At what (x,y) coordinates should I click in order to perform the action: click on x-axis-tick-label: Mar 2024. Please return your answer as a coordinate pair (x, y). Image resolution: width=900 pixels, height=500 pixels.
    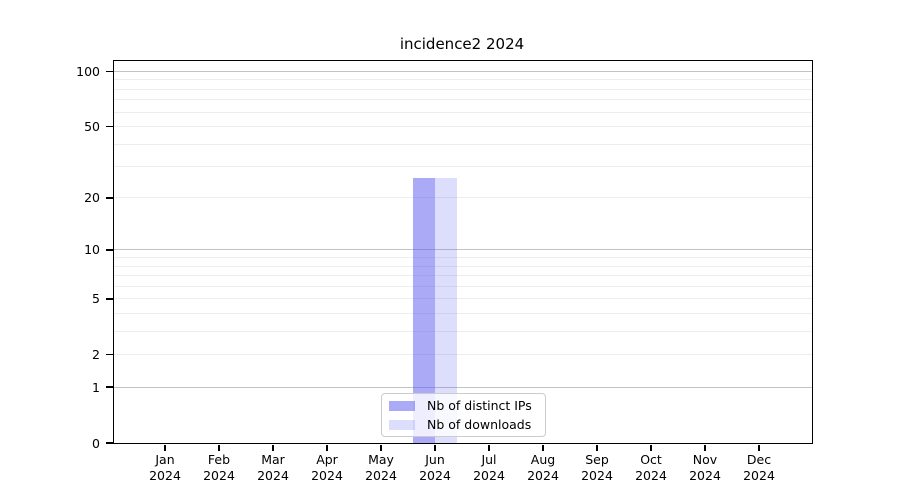
    Looking at the image, I should click on (273, 467).